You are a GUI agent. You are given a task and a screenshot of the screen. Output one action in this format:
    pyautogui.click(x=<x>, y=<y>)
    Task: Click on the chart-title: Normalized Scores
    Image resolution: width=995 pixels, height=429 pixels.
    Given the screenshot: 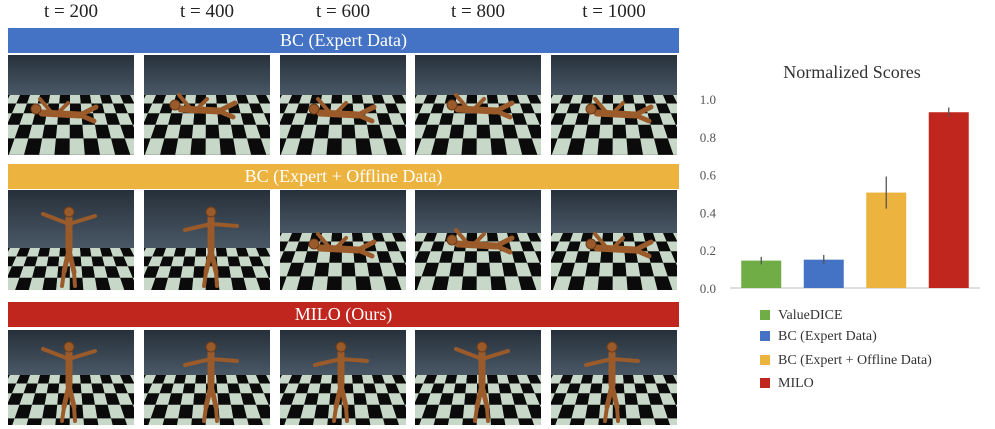 What is the action you would take?
    pyautogui.click(x=851, y=72)
    